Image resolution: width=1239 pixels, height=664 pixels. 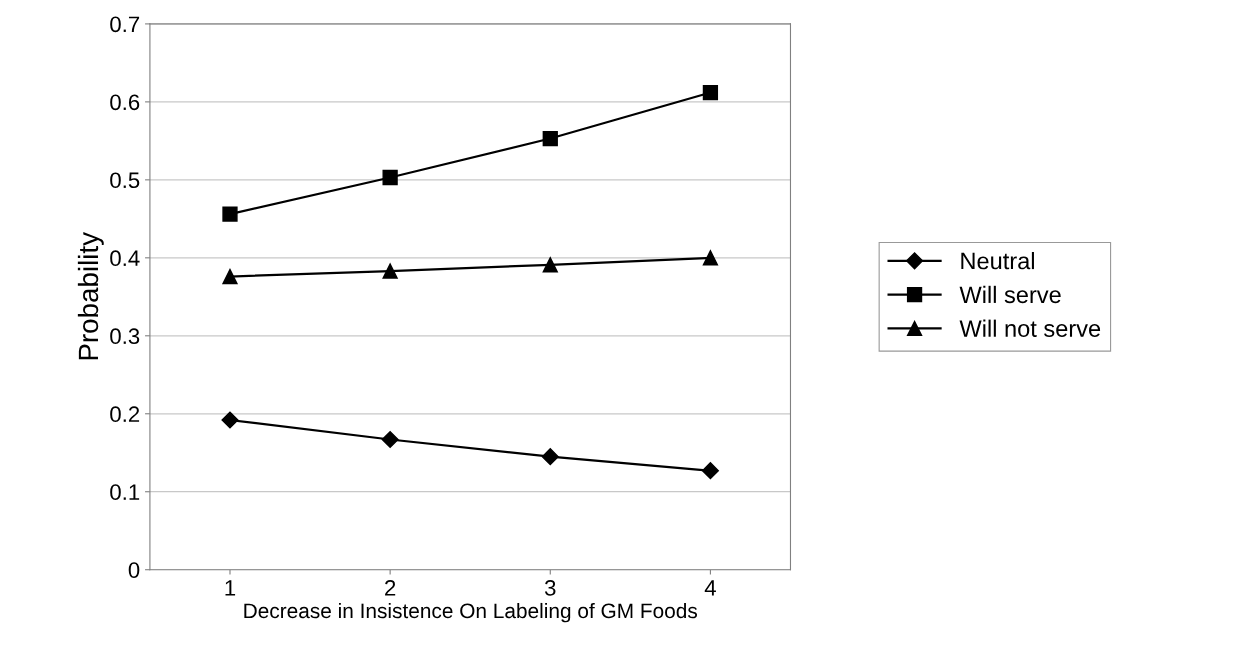 I want to click on legend-label: Neutral, so click(x=997, y=260).